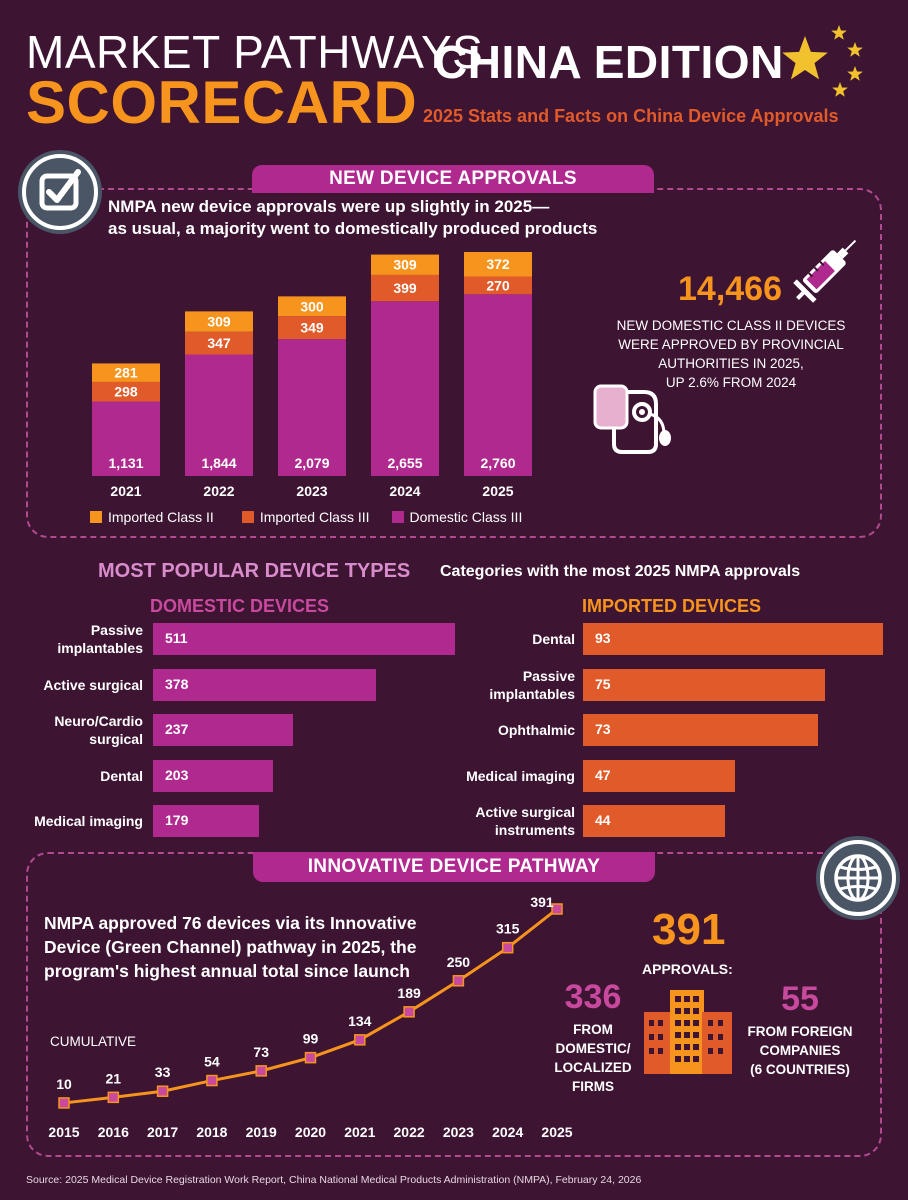 This screenshot has height=1200, width=908. Describe the element at coordinates (701, 730) in the screenshot. I see `imported-bar: 73` at that location.